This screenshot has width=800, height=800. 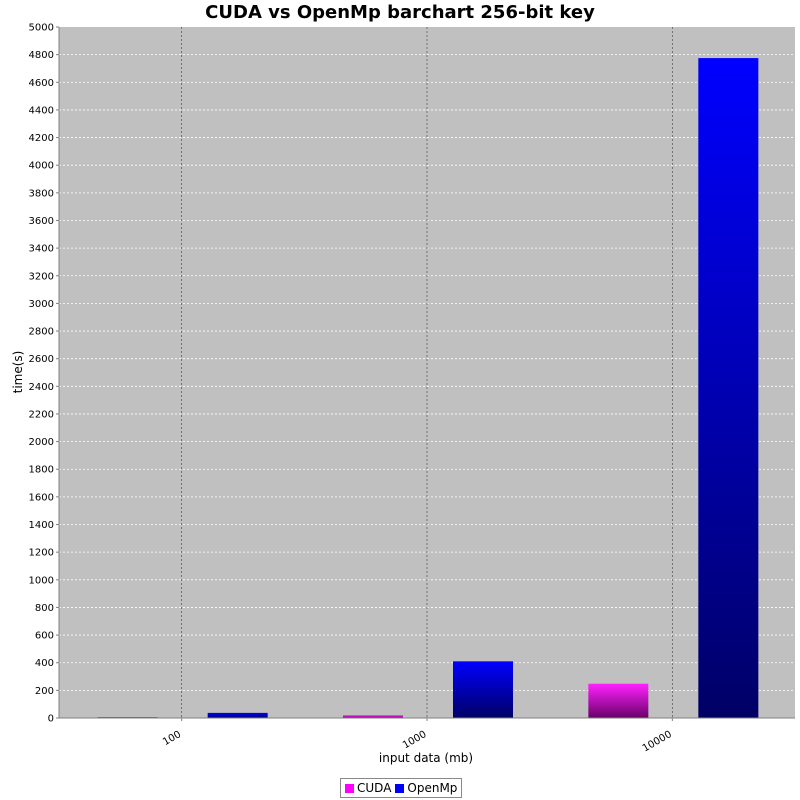 What do you see at coordinates (41, 249) in the screenshot?
I see `y-tick-label: 3400` at bounding box center [41, 249].